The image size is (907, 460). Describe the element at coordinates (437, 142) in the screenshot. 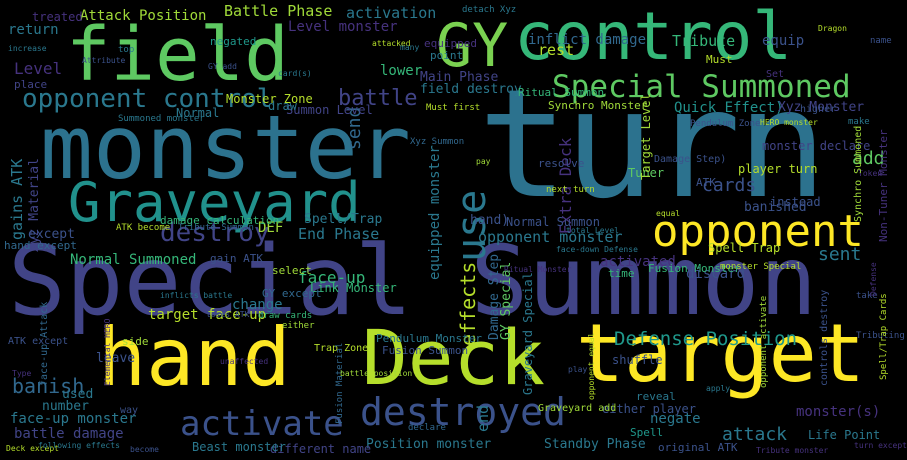

I see `word-xyz-summon: Xyz Summon` at that location.